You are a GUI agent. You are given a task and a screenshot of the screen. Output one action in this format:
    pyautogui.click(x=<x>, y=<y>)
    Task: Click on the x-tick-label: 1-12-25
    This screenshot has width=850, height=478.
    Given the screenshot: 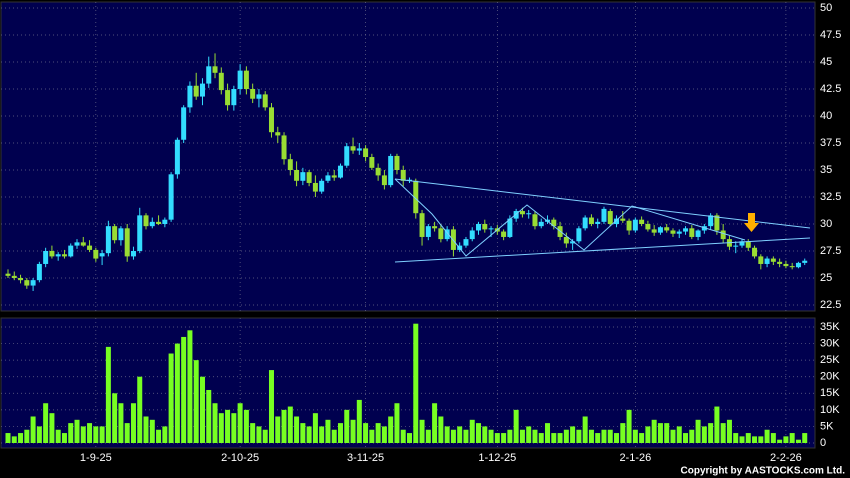 What is the action you would take?
    pyautogui.click(x=497, y=458)
    